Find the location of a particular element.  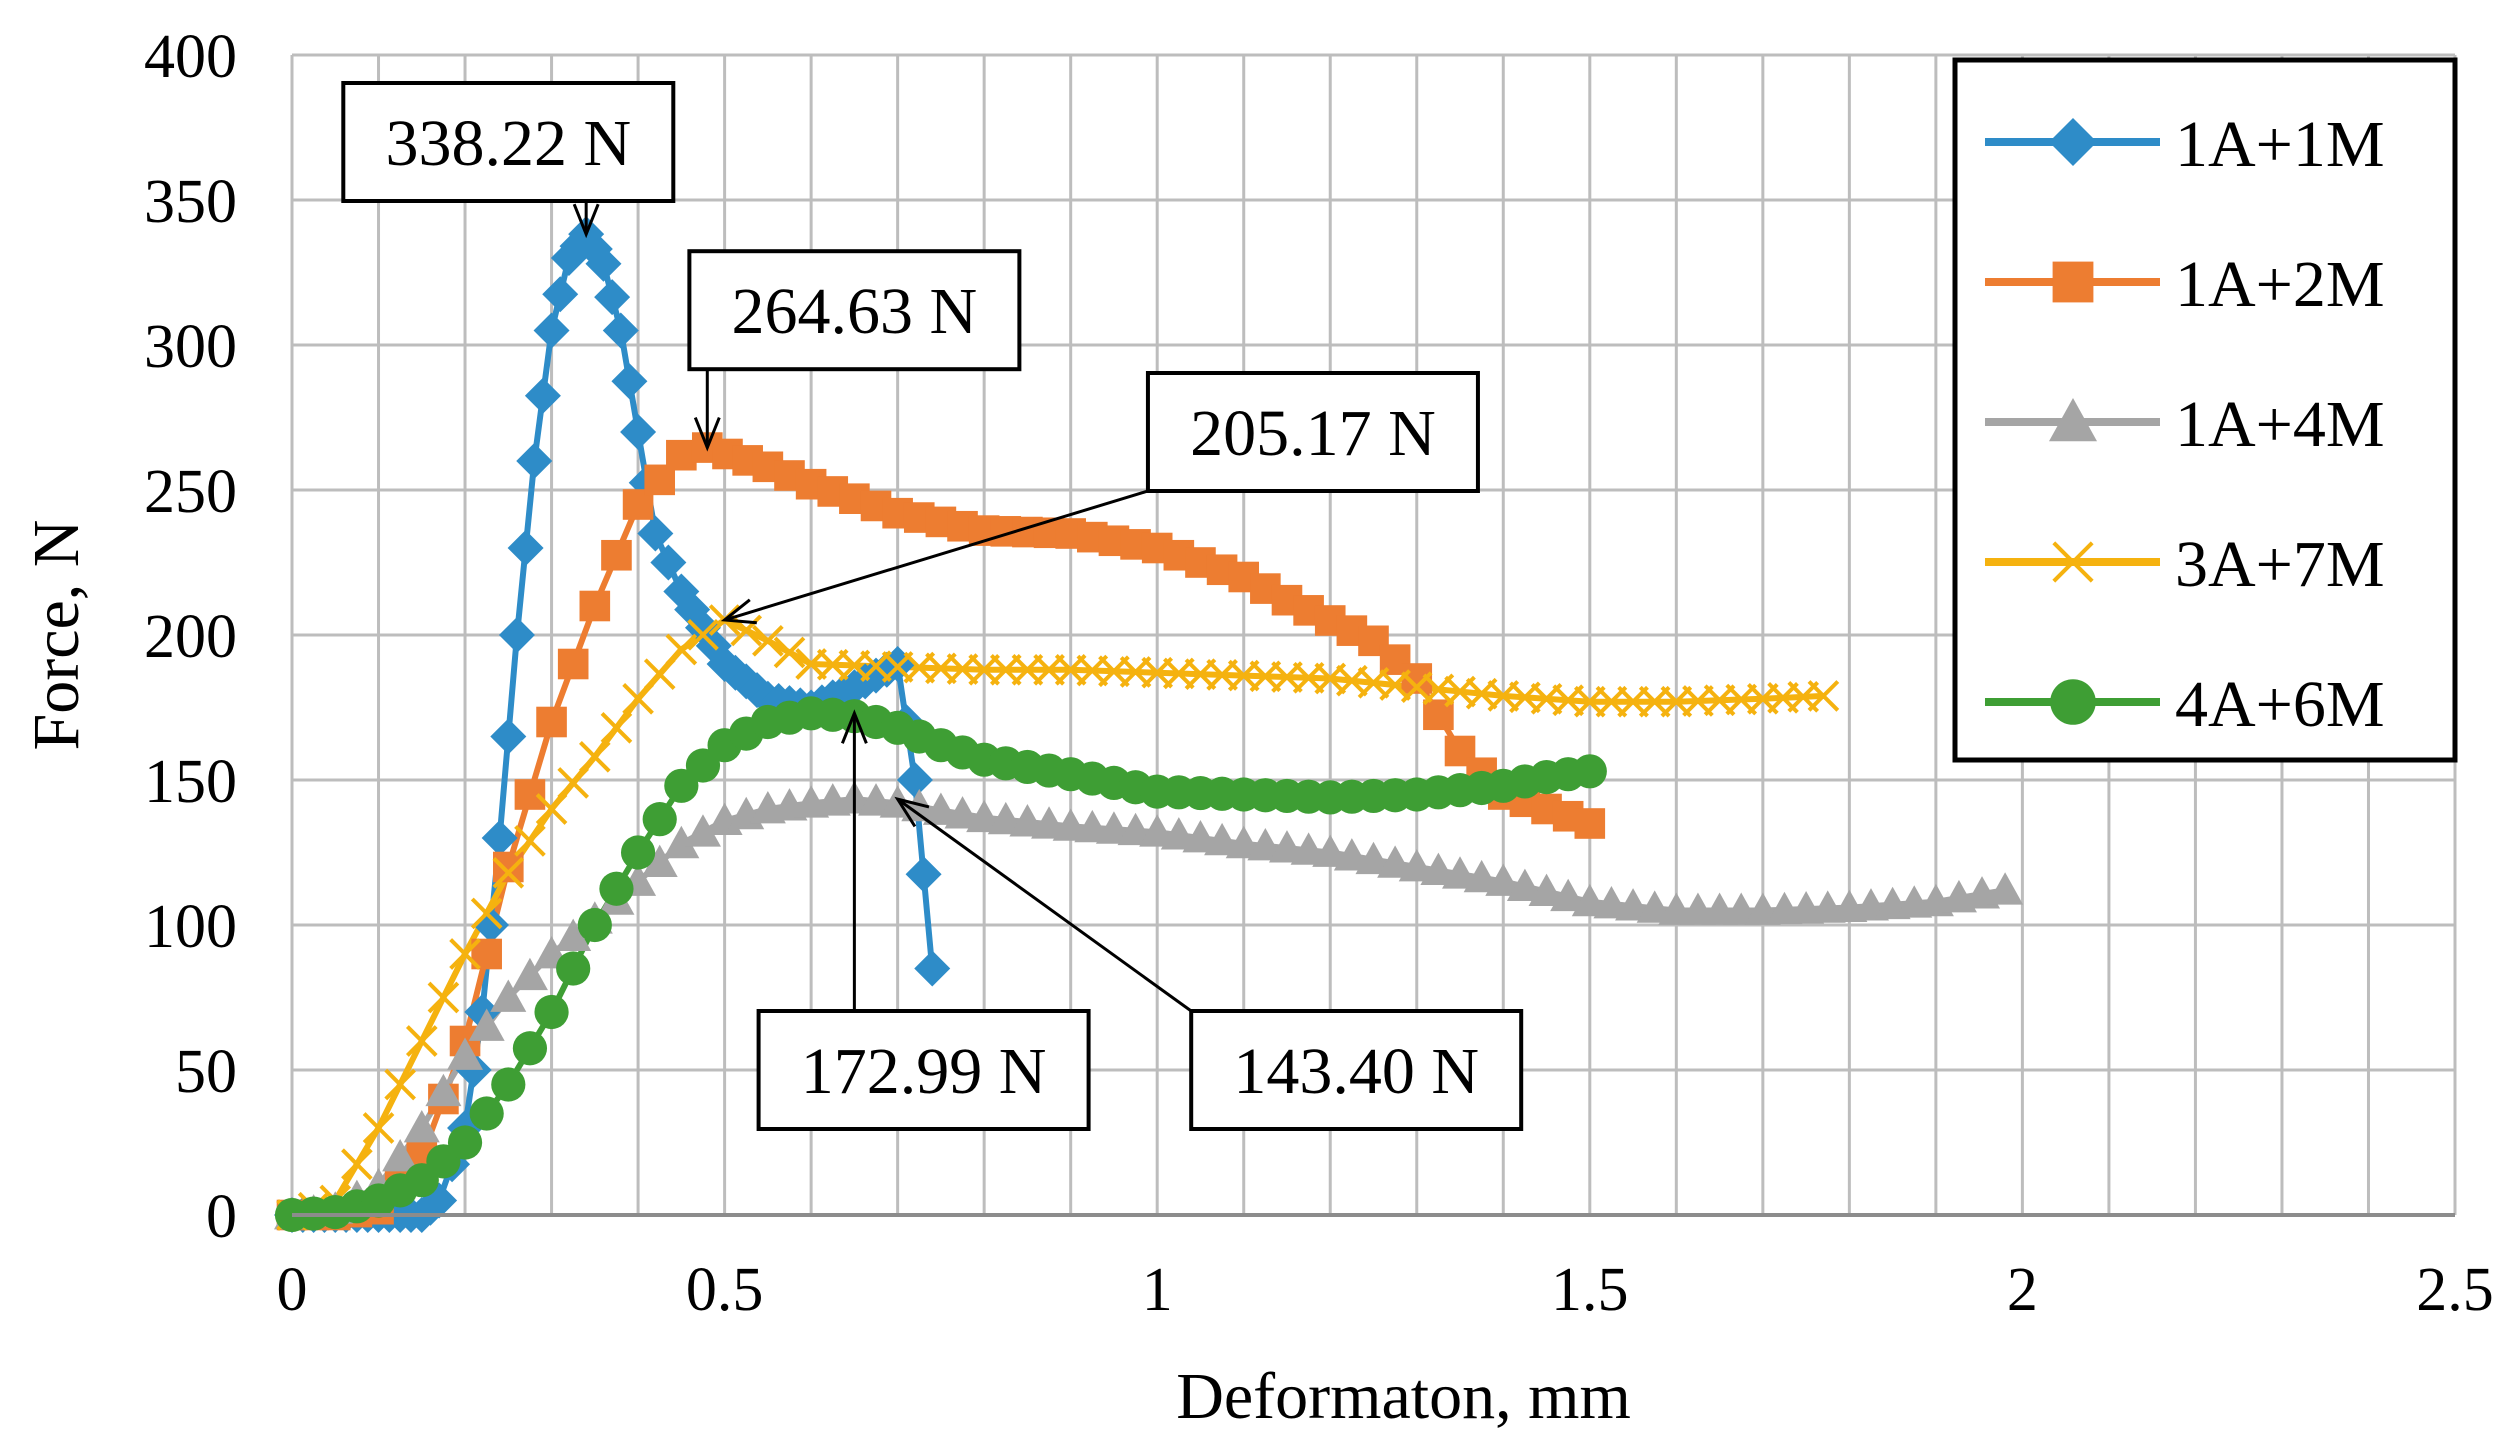

legend-item: 3A+7M is located at coordinates (2185, 564).